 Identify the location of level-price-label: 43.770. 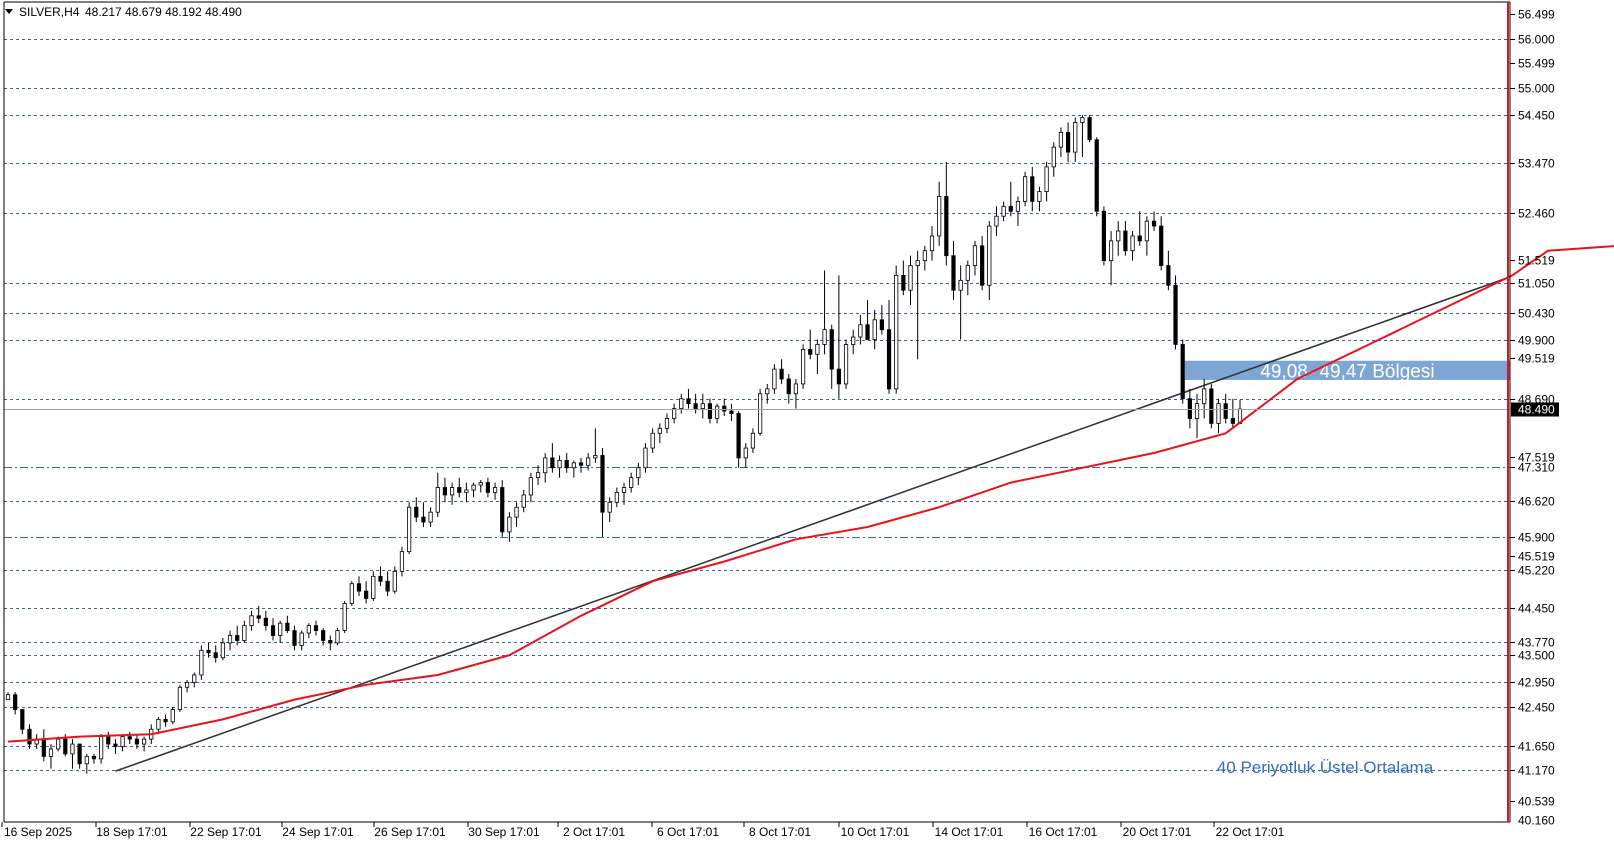
(1536, 643).